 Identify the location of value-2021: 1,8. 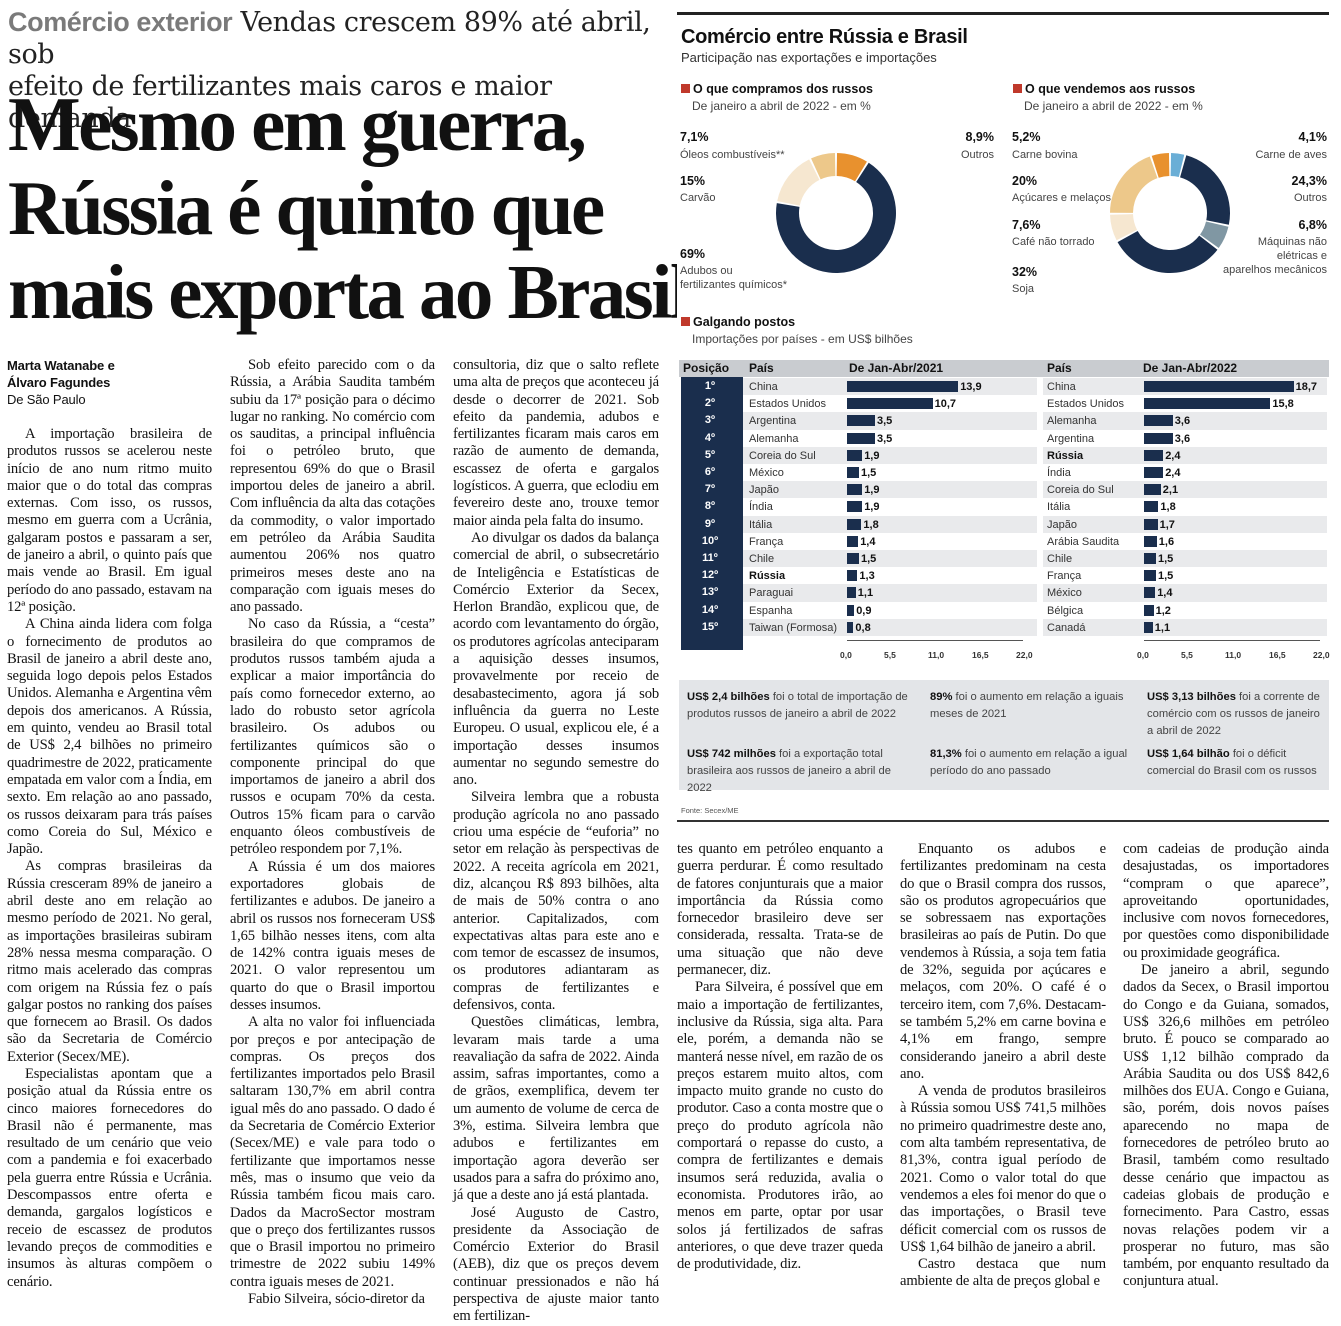
(871, 524).